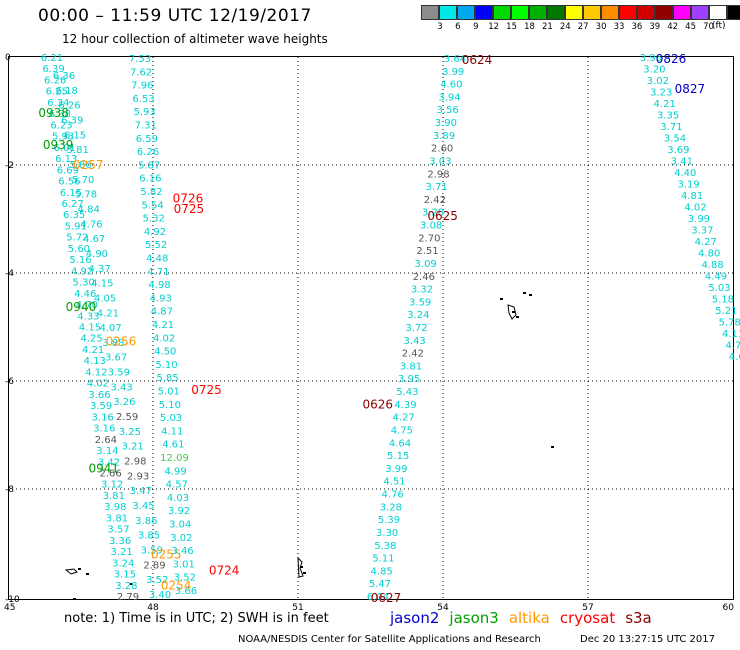 Image resolution: width=740 pixels, height=650 pixels. I want to click on swh-value: 6.23, so click(61, 125).